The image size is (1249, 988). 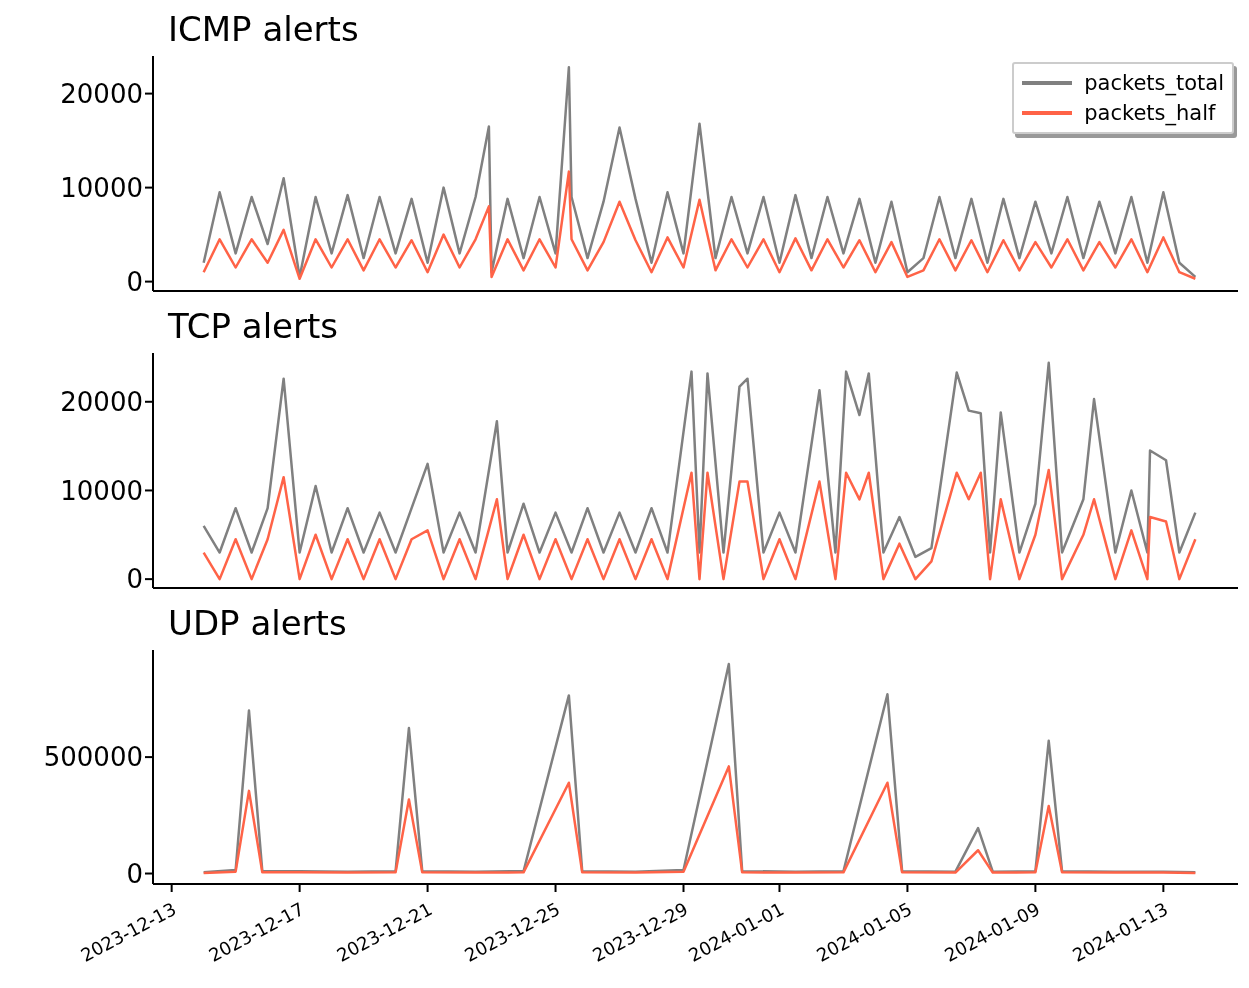 I want to click on chart-title: ICMP alerts, so click(x=264, y=29).